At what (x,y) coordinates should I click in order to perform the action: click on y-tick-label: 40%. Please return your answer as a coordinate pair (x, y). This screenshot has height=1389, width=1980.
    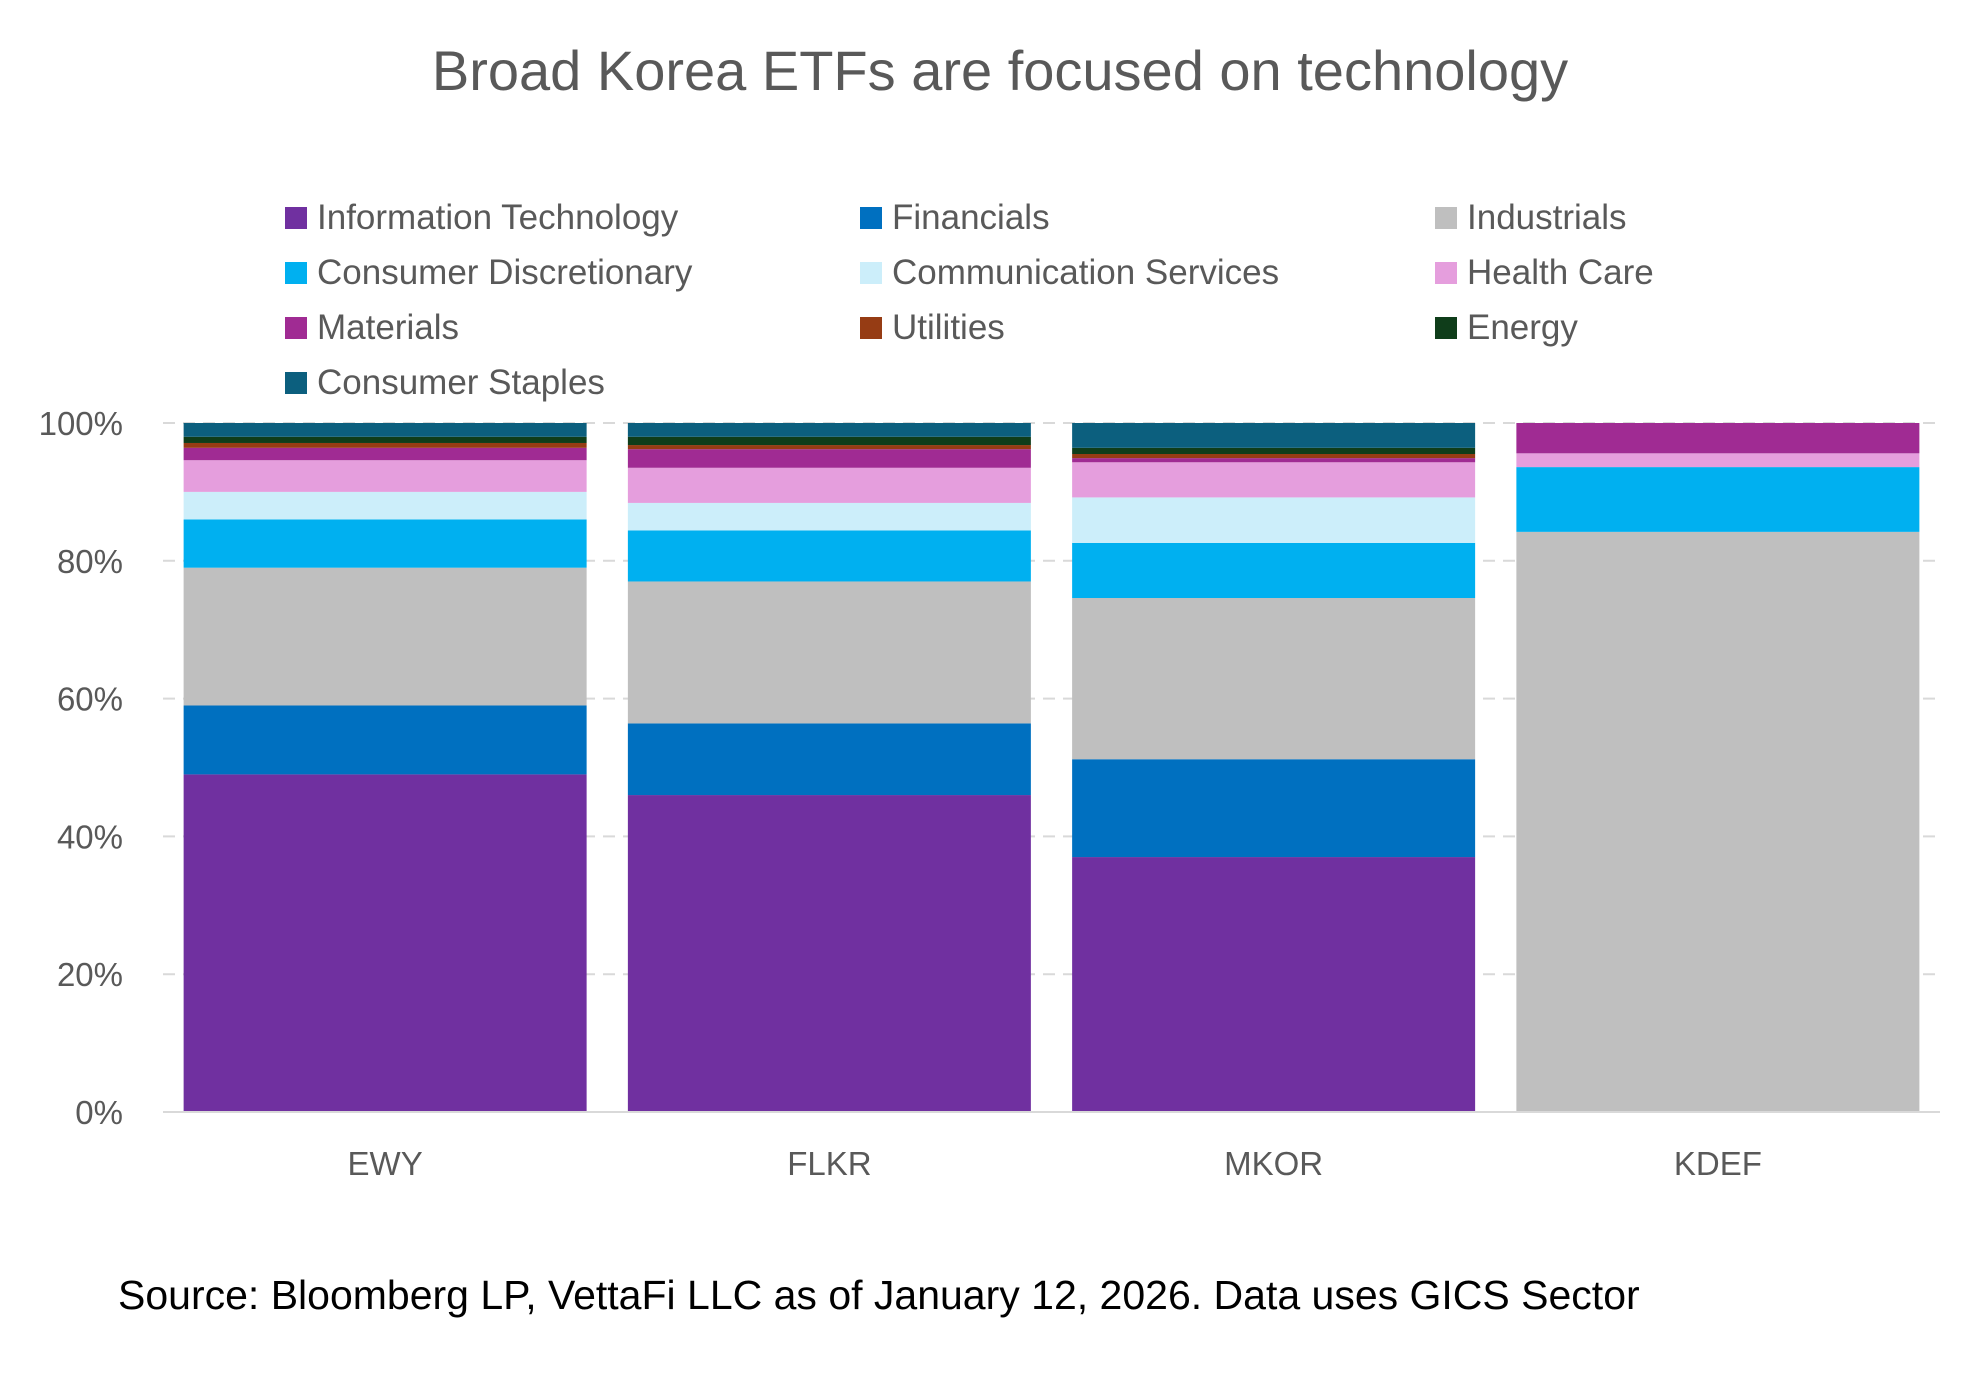
    Looking at the image, I should click on (90, 836).